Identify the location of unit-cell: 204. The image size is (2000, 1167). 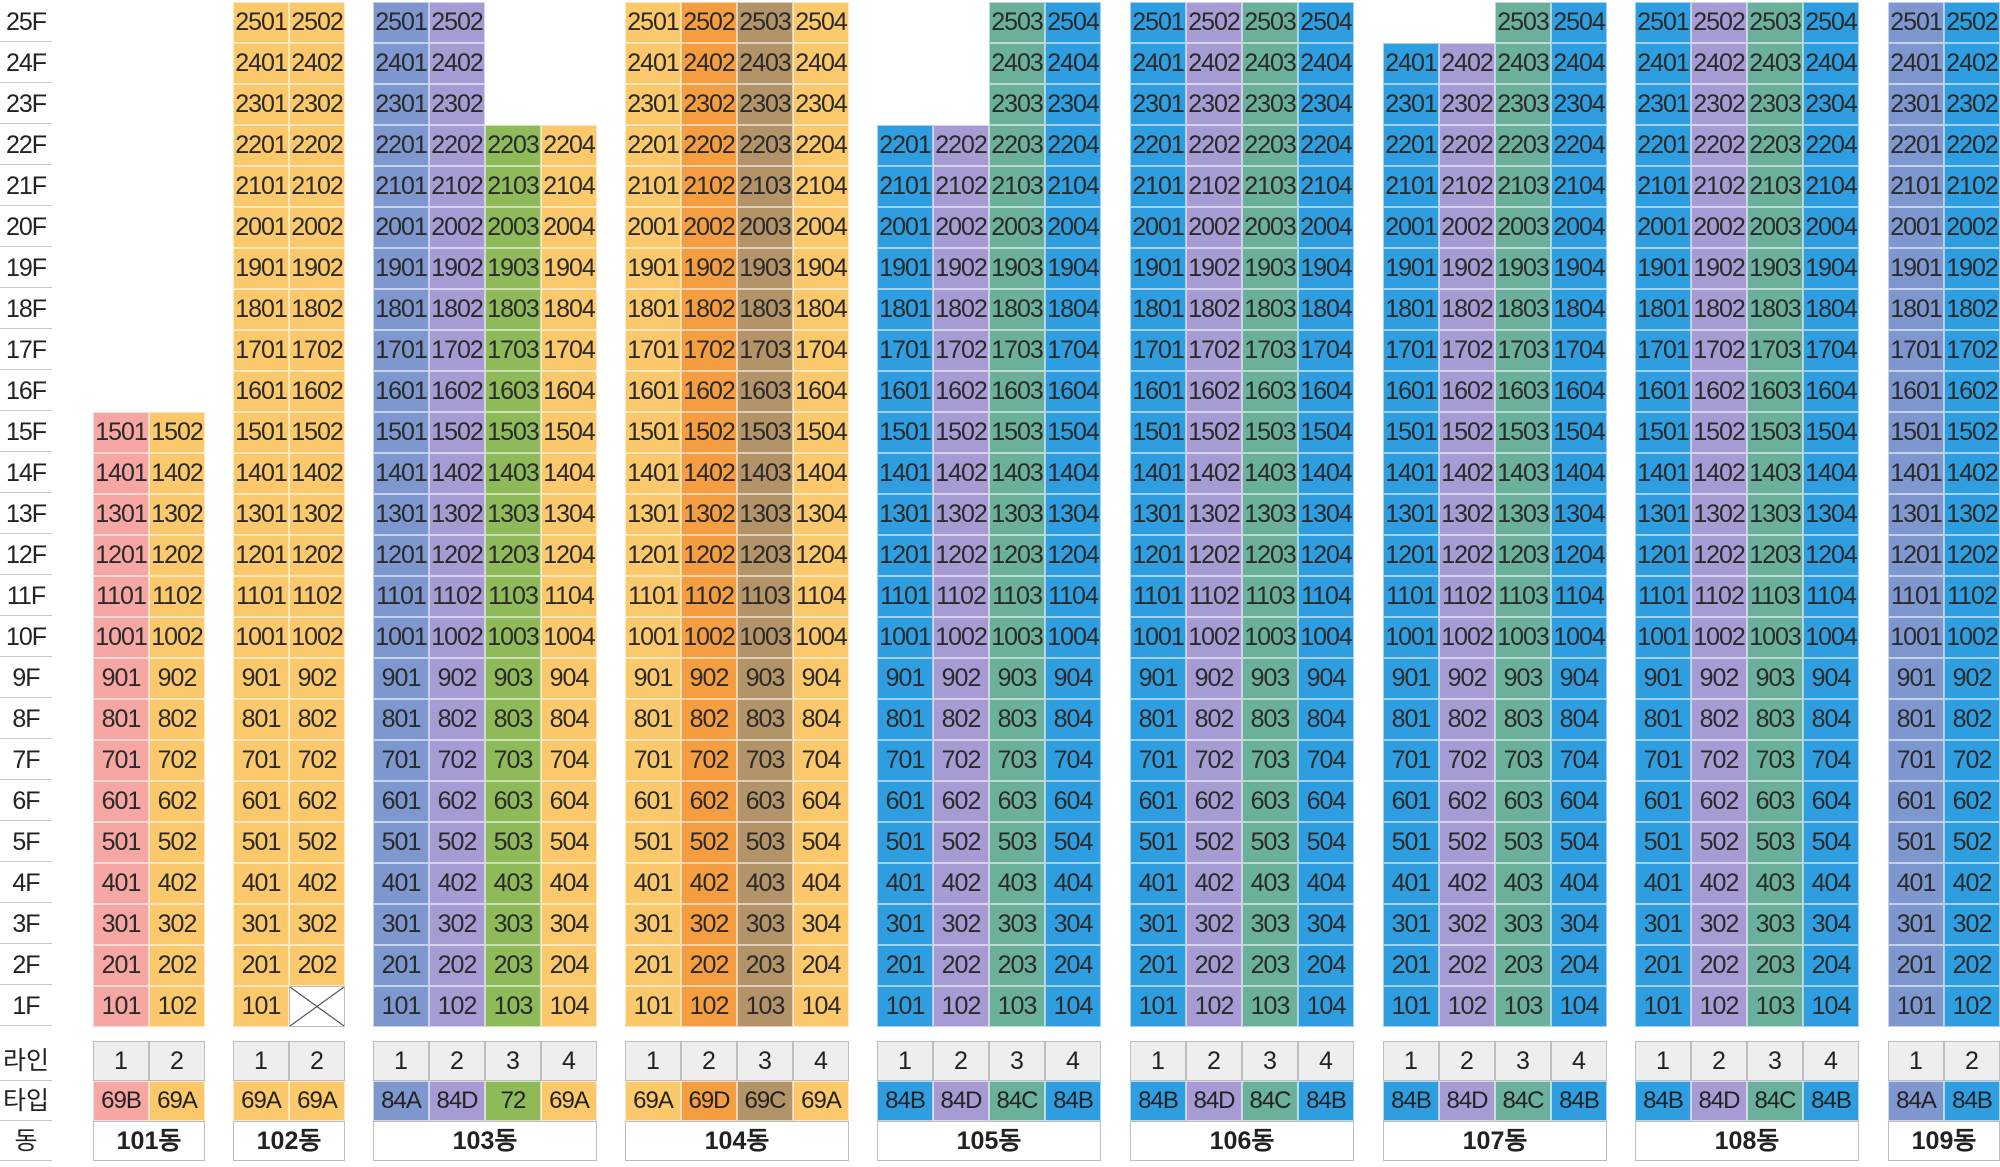
(569, 965).